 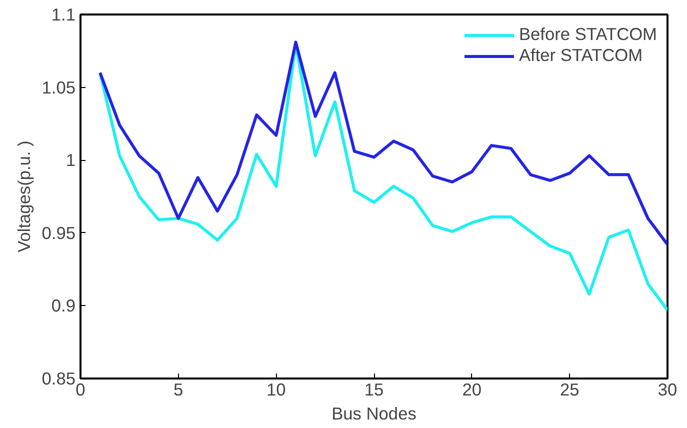 I want to click on y-axis-title: Voltages(p.u. ), so click(x=24, y=196).